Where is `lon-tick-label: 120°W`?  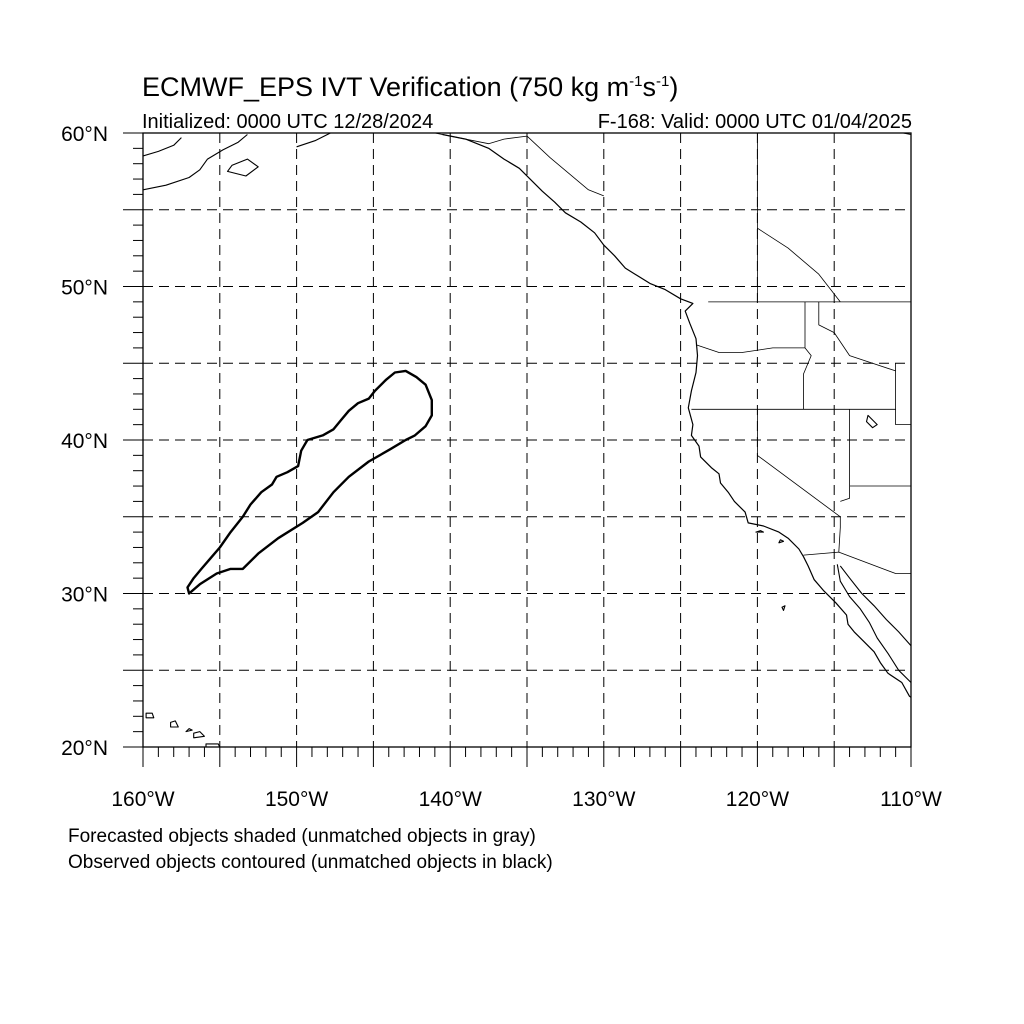
lon-tick-label: 120°W is located at coordinates (757, 799).